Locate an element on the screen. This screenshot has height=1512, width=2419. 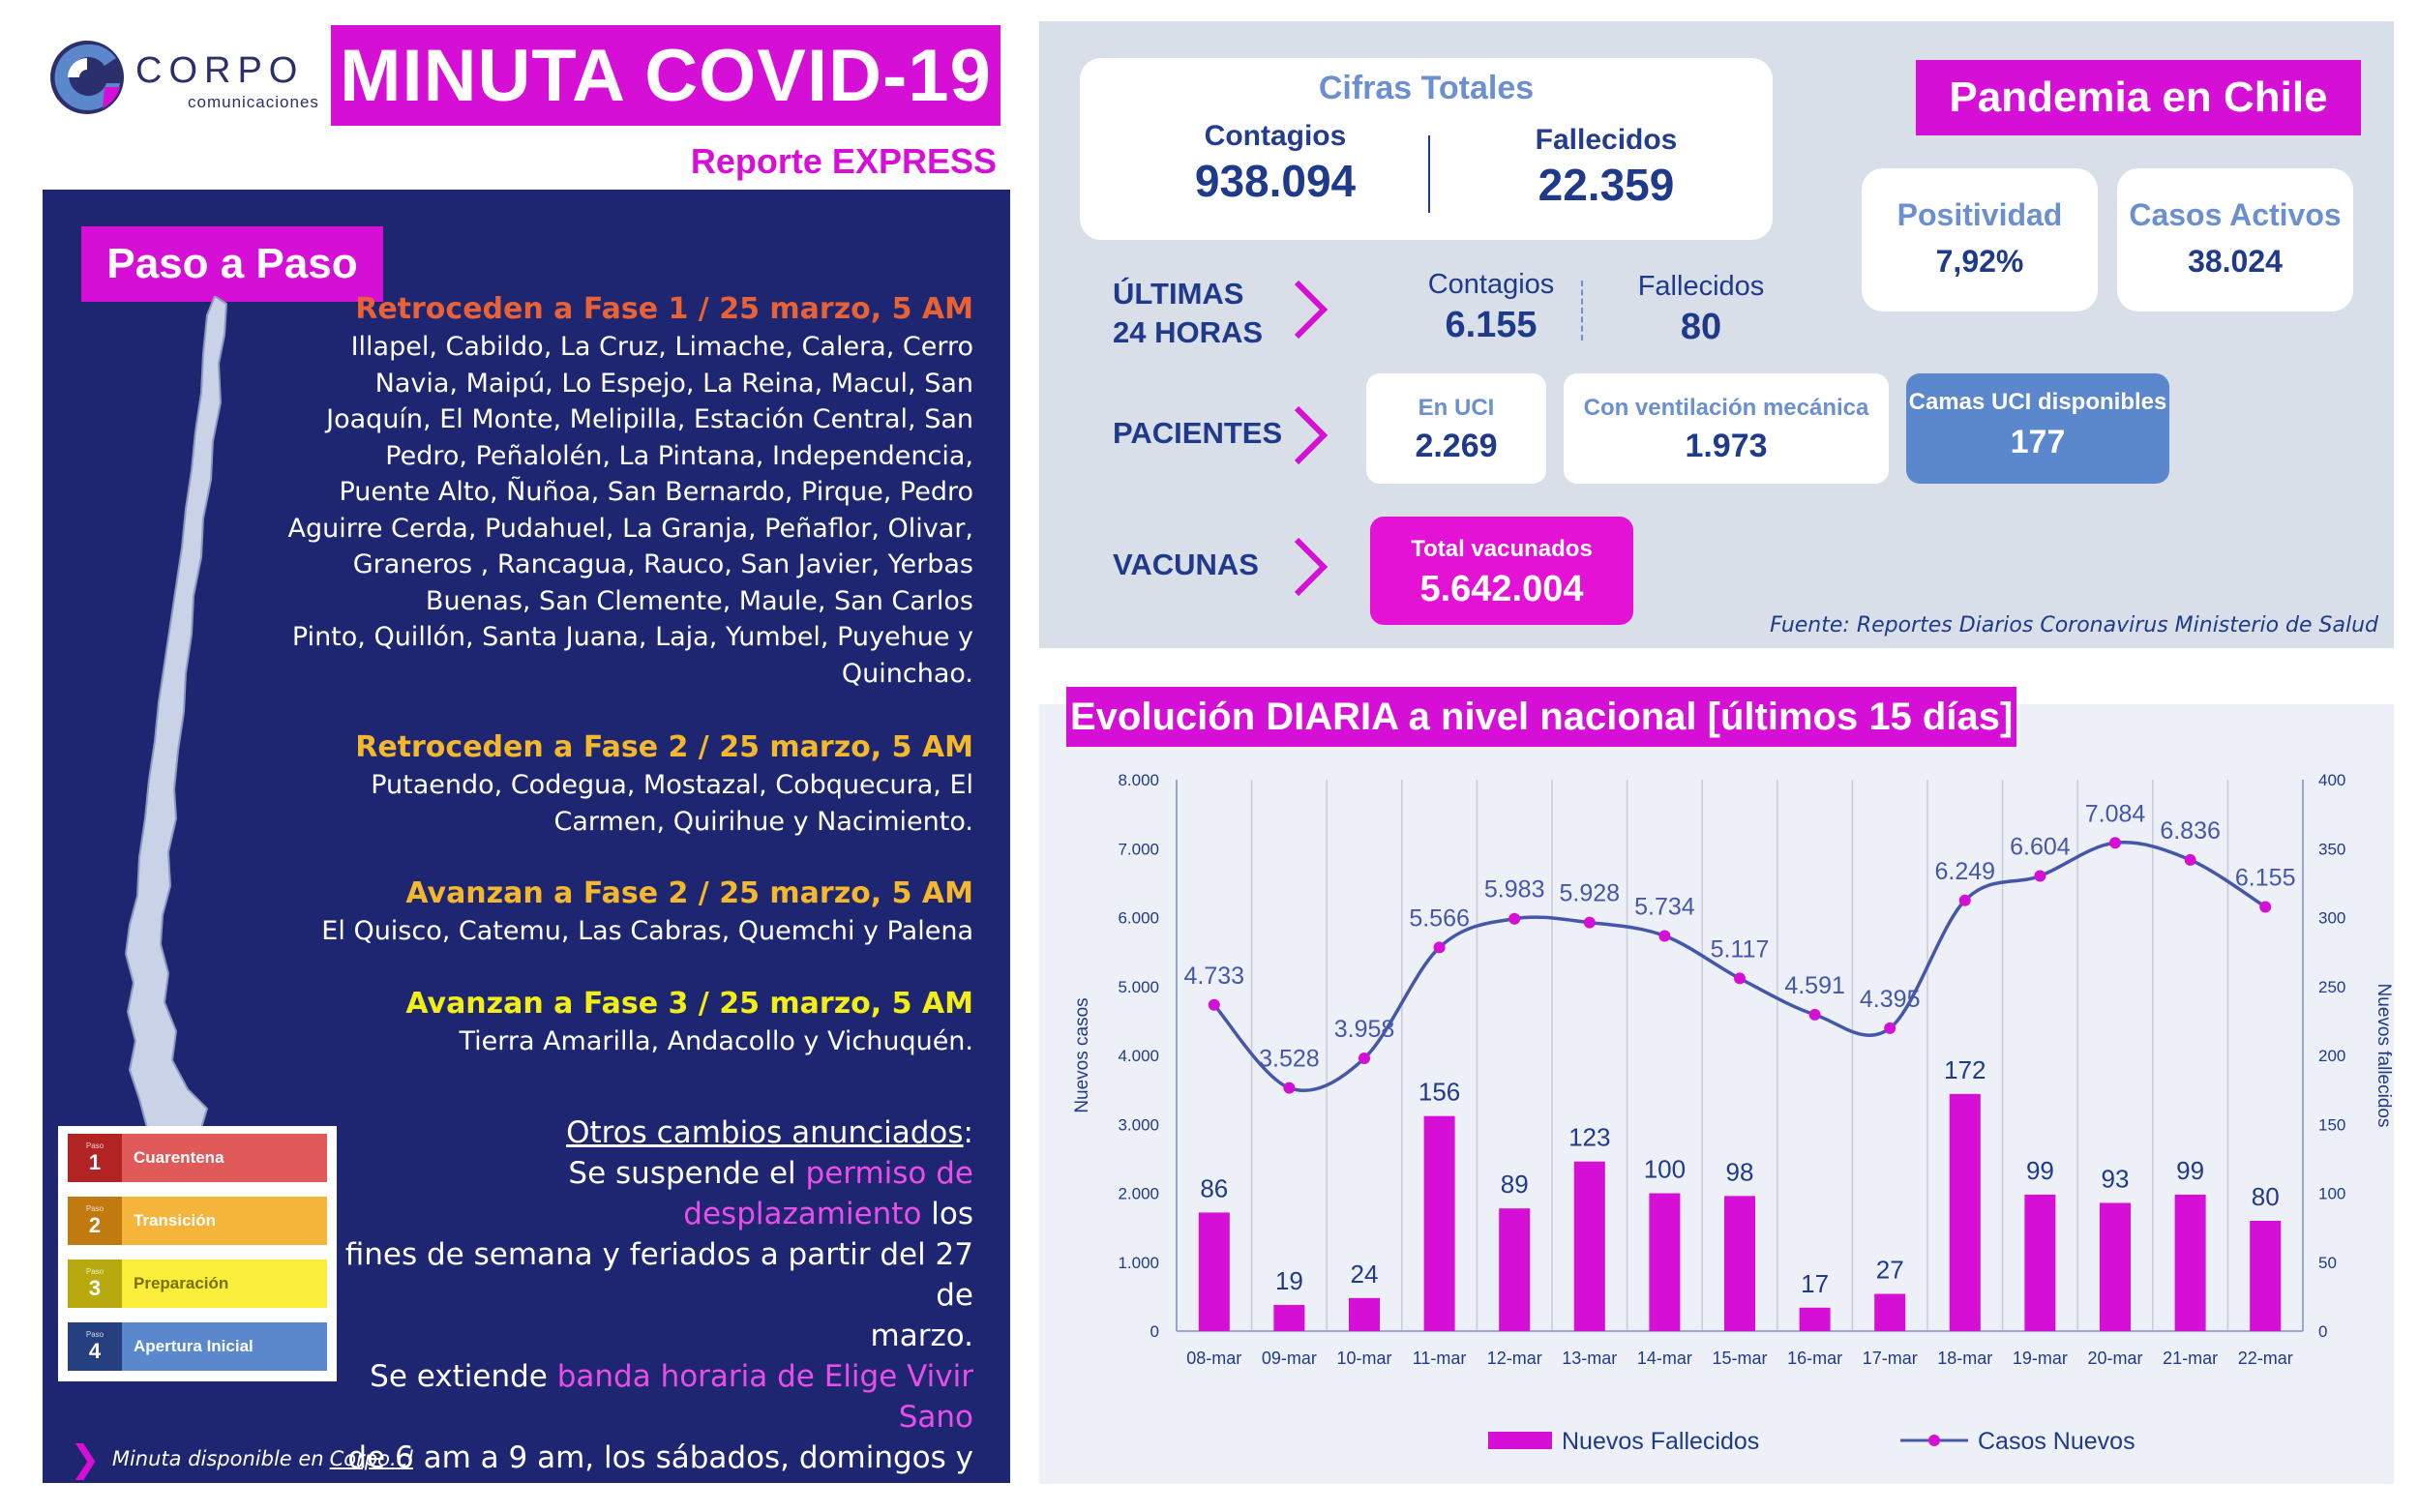
x-tick-label: 22-mar is located at coordinates (2266, 1358).